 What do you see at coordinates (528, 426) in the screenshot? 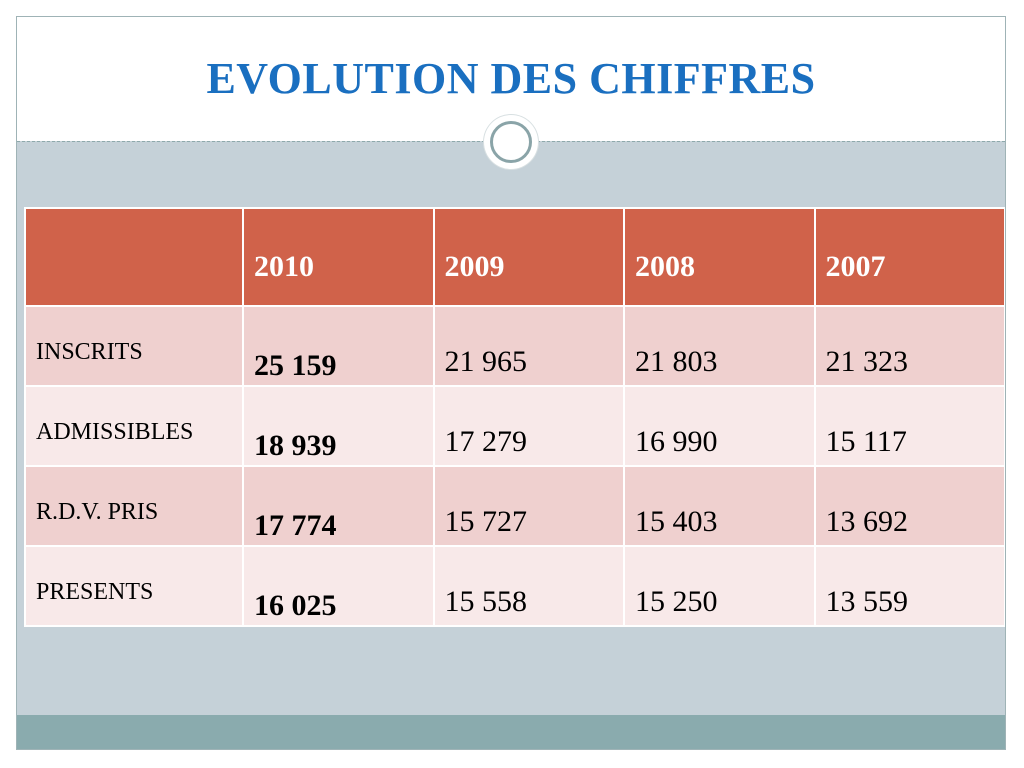
I see `cell-value: 17 279` at bounding box center [528, 426].